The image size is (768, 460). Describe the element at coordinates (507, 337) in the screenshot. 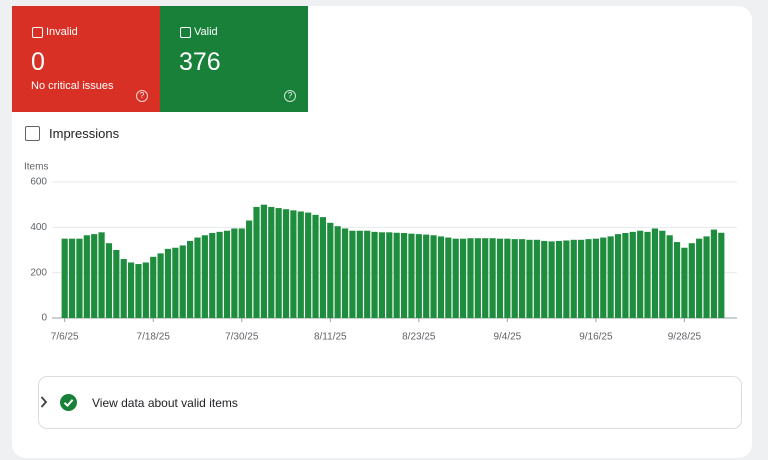

I see `x-tick-label: 9/4/25` at that location.